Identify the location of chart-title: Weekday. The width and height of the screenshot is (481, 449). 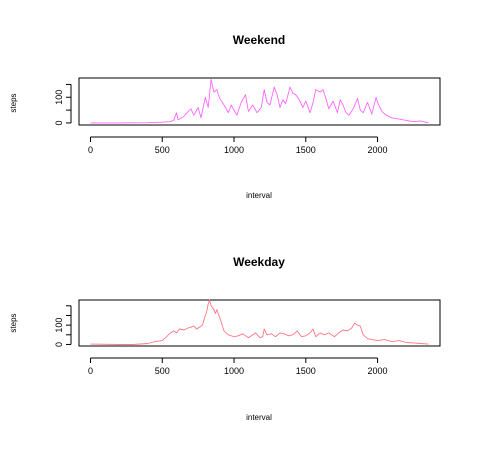
(259, 262).